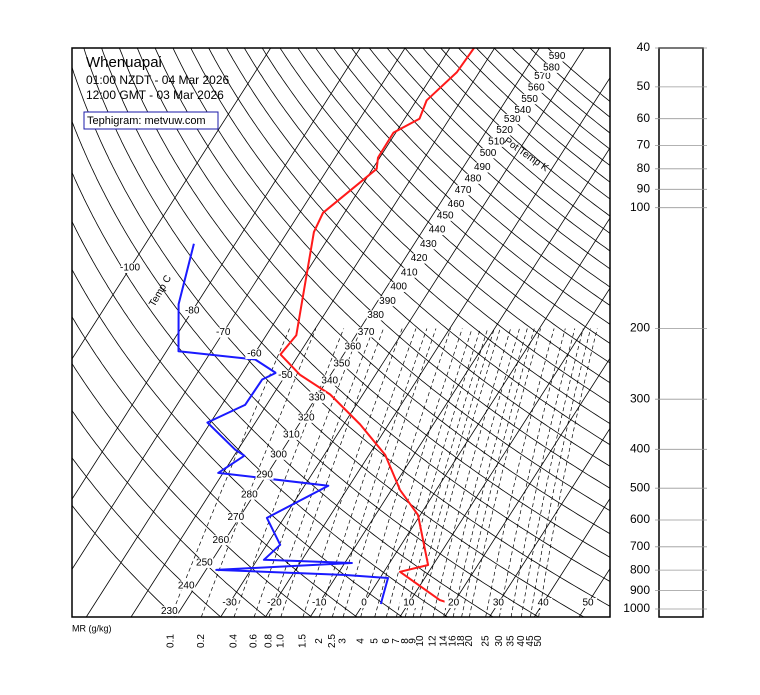  Describe the element at coordinates (254, 354) in the screenshot. I see `x-tick-label: -60` at that location.